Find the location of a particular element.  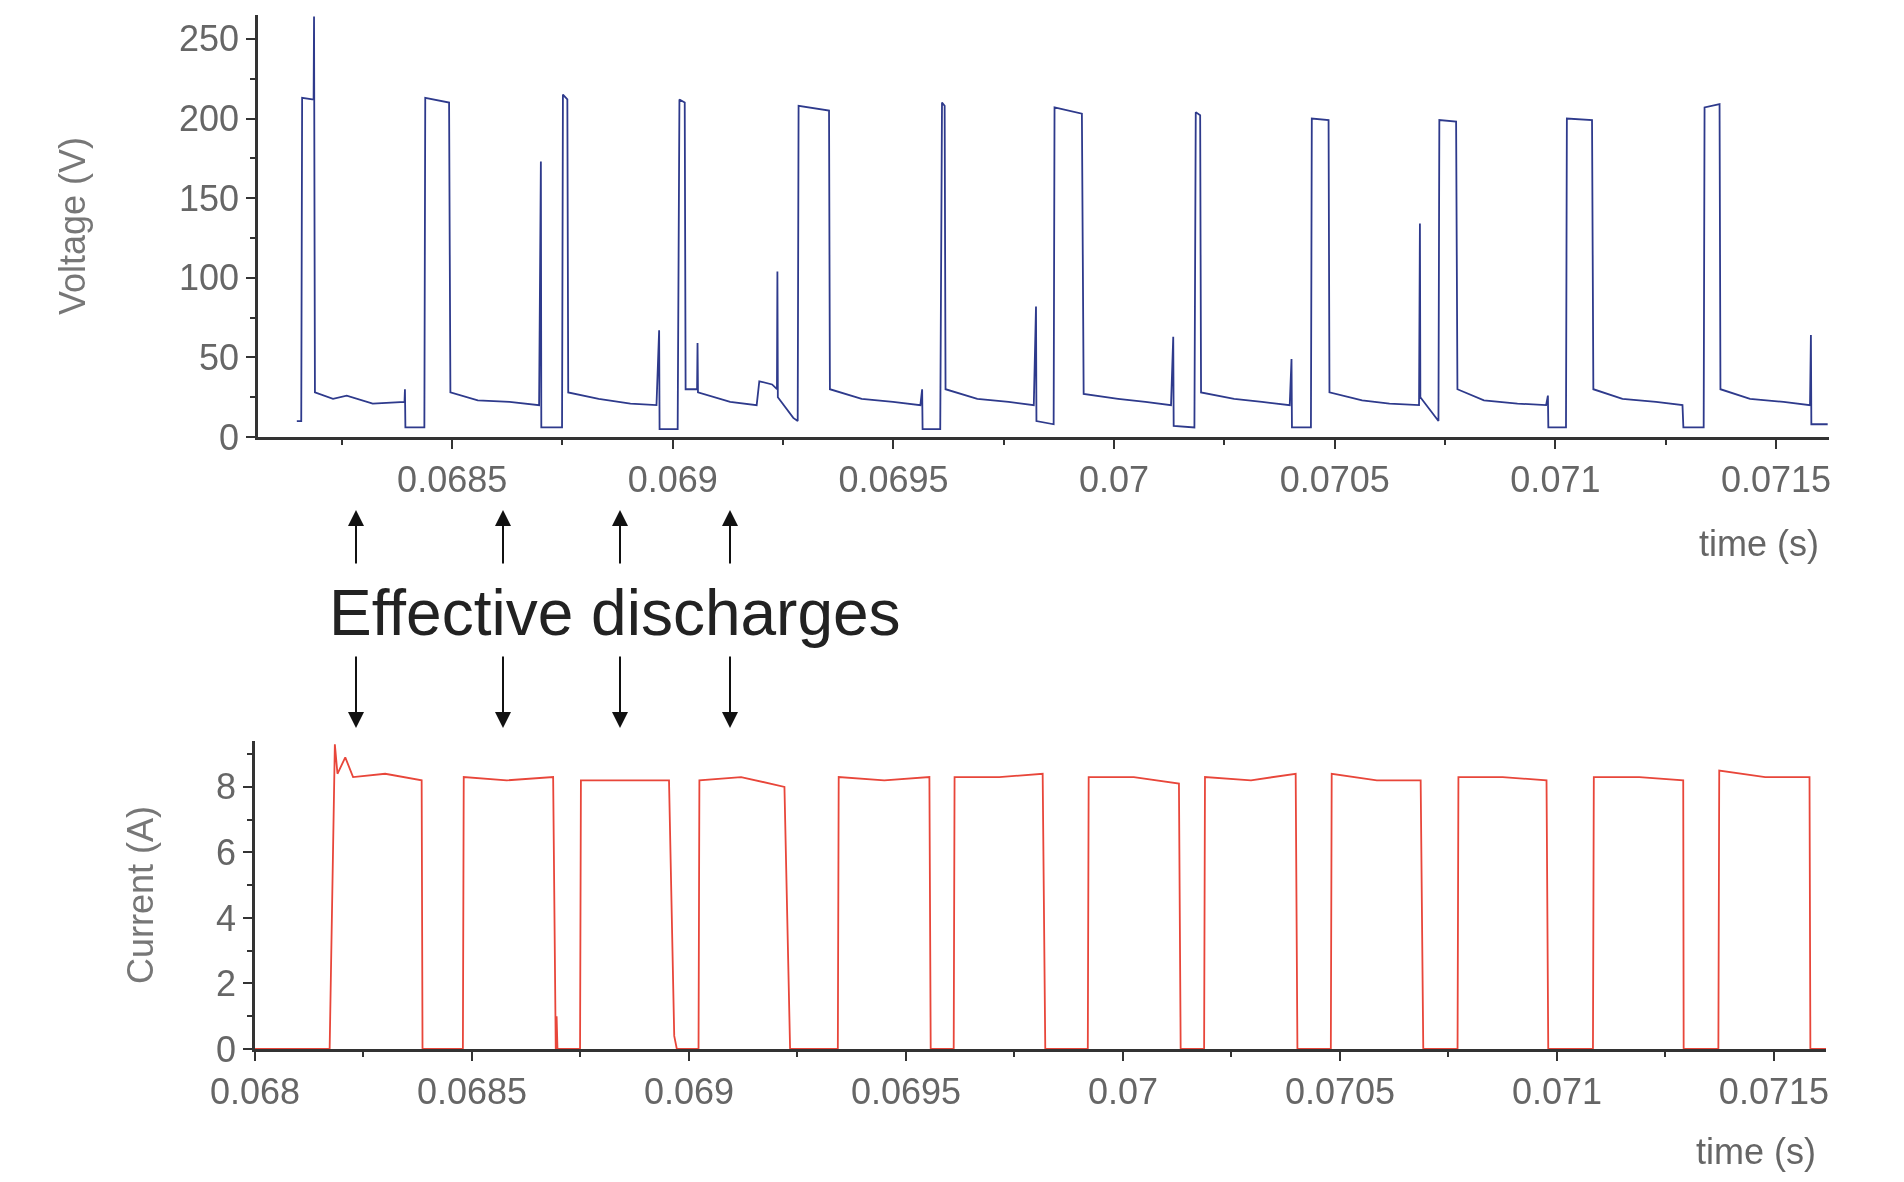

y-tick-label: 150 is located at coordinates (209, 198).